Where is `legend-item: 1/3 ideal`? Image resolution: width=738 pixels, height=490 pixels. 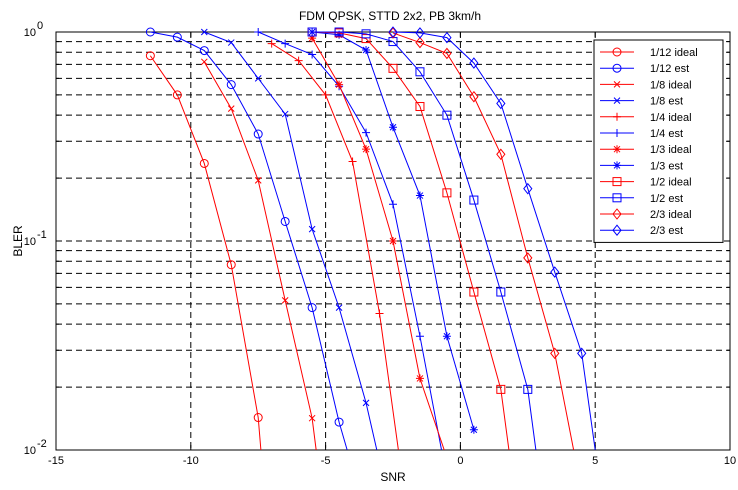 legend-item: 1/3 ideal is located at coordinates (646, 150).